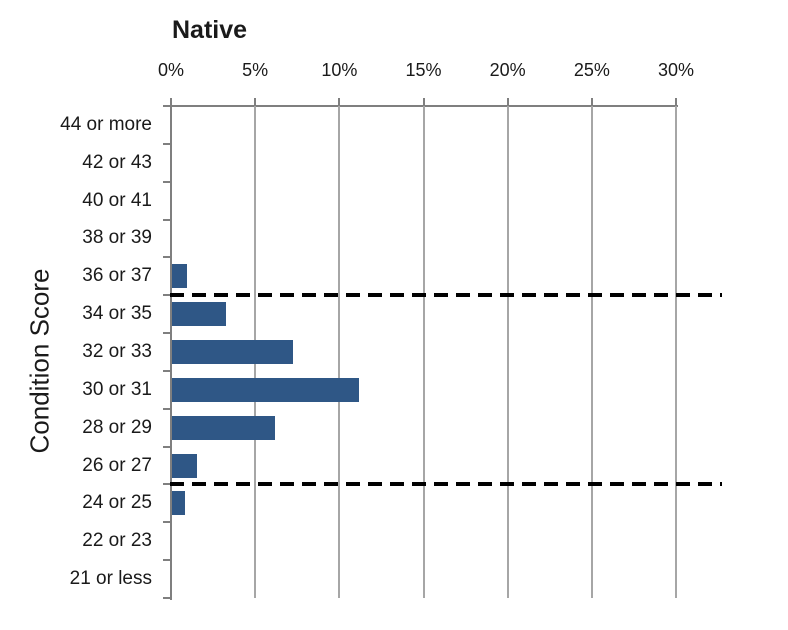 This screenshot has height=630, width=788. Describe the element at coordinates (117, 427) in the screenshot. I see `category-label: 28 or 29` at that location.